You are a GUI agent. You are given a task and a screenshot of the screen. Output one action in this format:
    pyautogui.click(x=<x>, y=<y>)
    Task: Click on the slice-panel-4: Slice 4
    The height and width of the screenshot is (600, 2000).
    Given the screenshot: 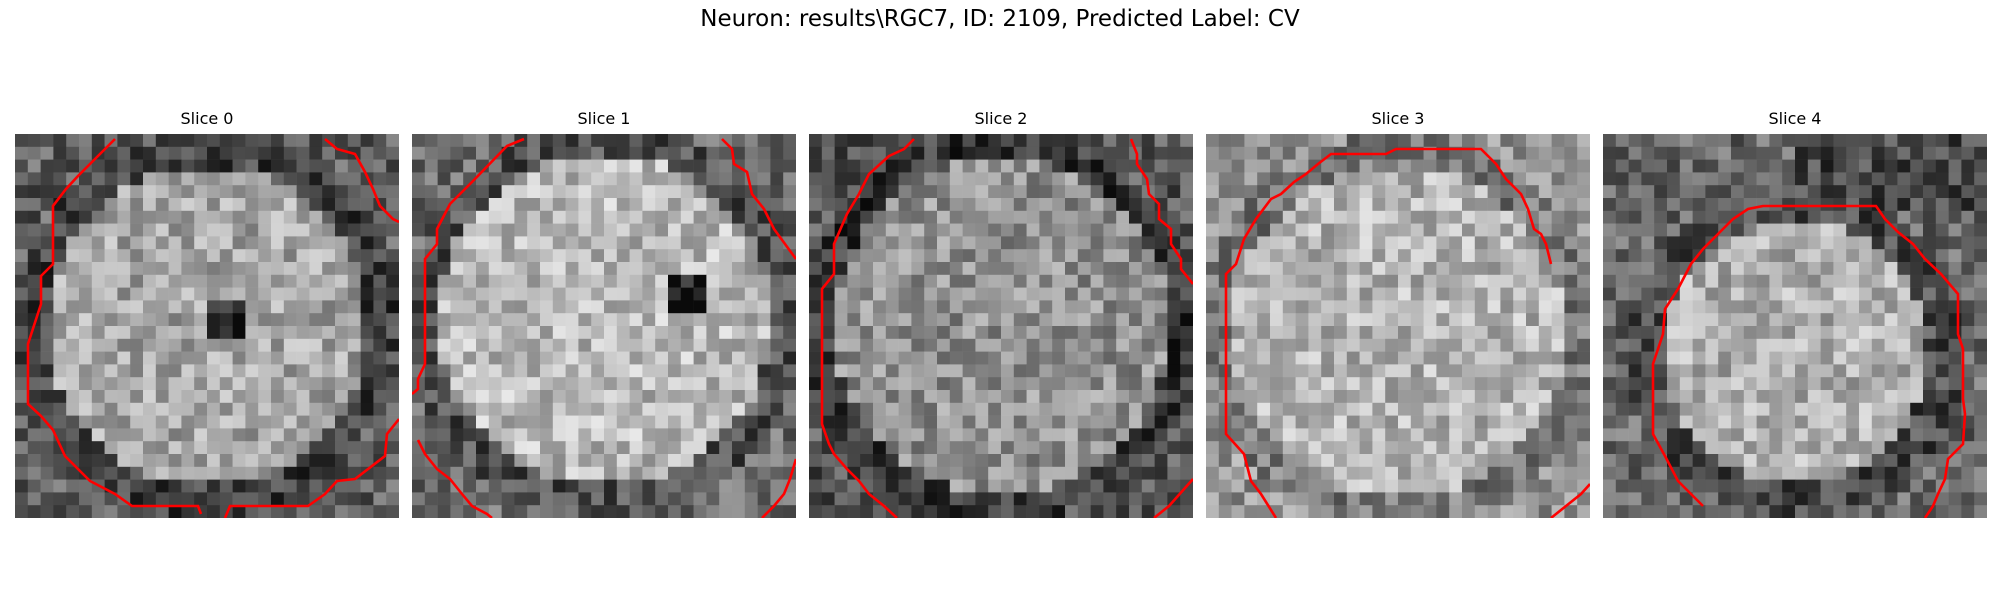 What is the action you would take?
    pyautogui.click(x=1795, y=313)
    